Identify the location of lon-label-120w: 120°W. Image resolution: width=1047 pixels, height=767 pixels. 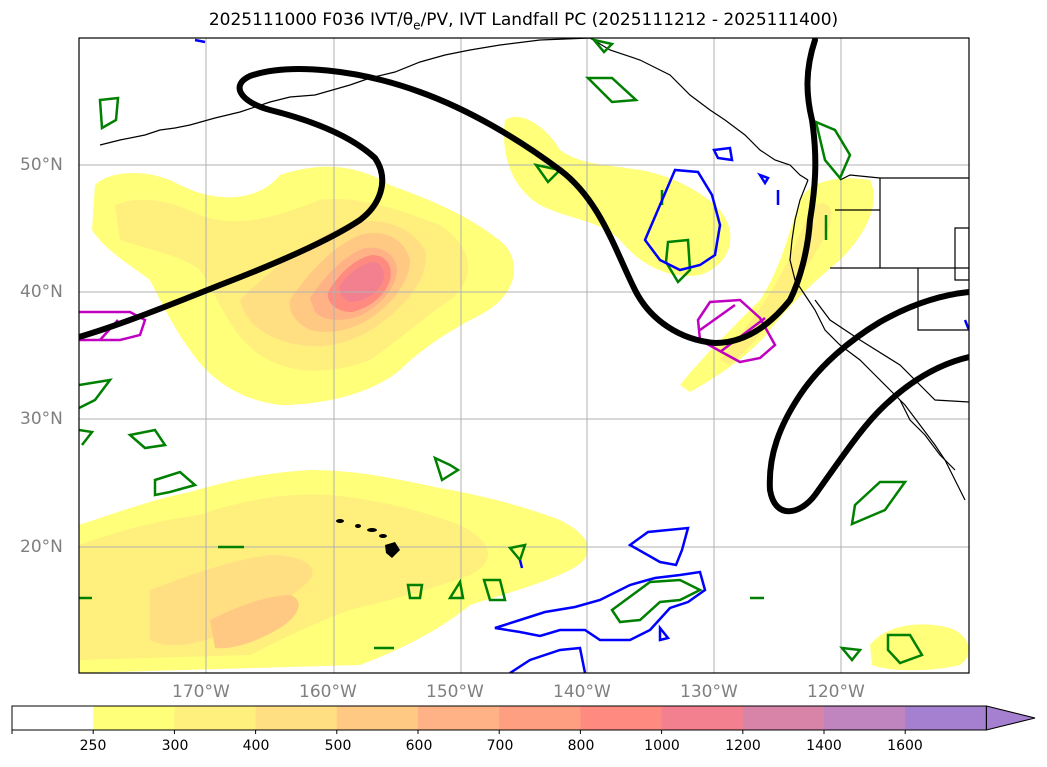
(836, 692).